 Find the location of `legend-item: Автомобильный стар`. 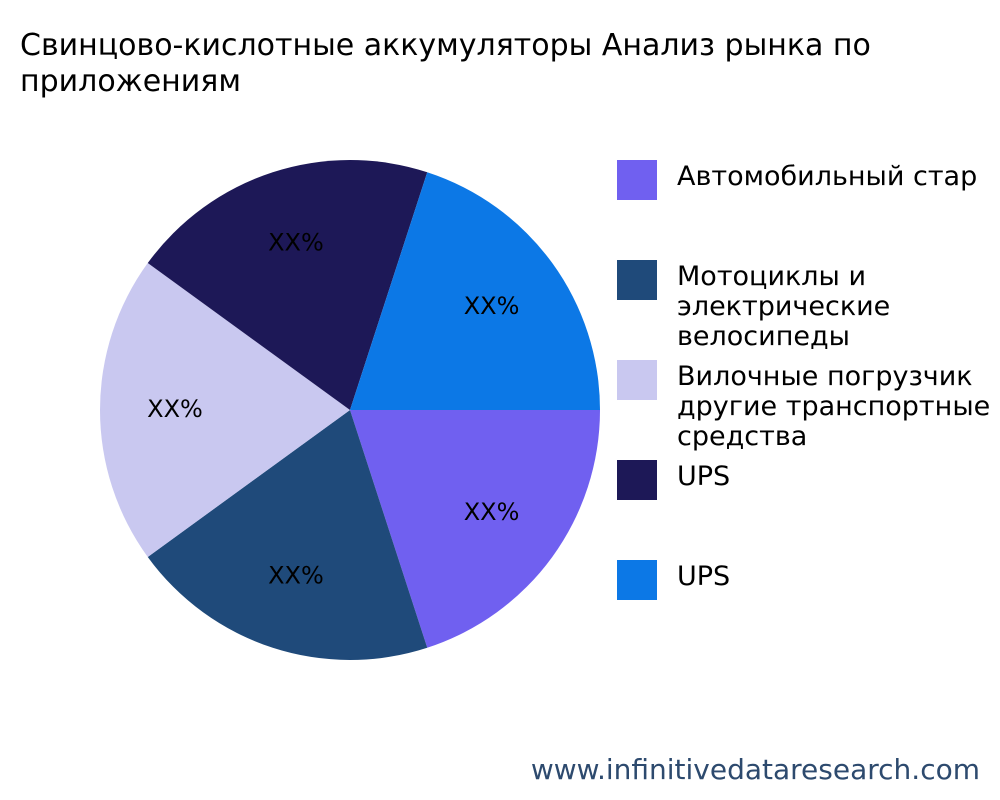

legend-item: Автомобильный стар is located at coordinates (808, 210).